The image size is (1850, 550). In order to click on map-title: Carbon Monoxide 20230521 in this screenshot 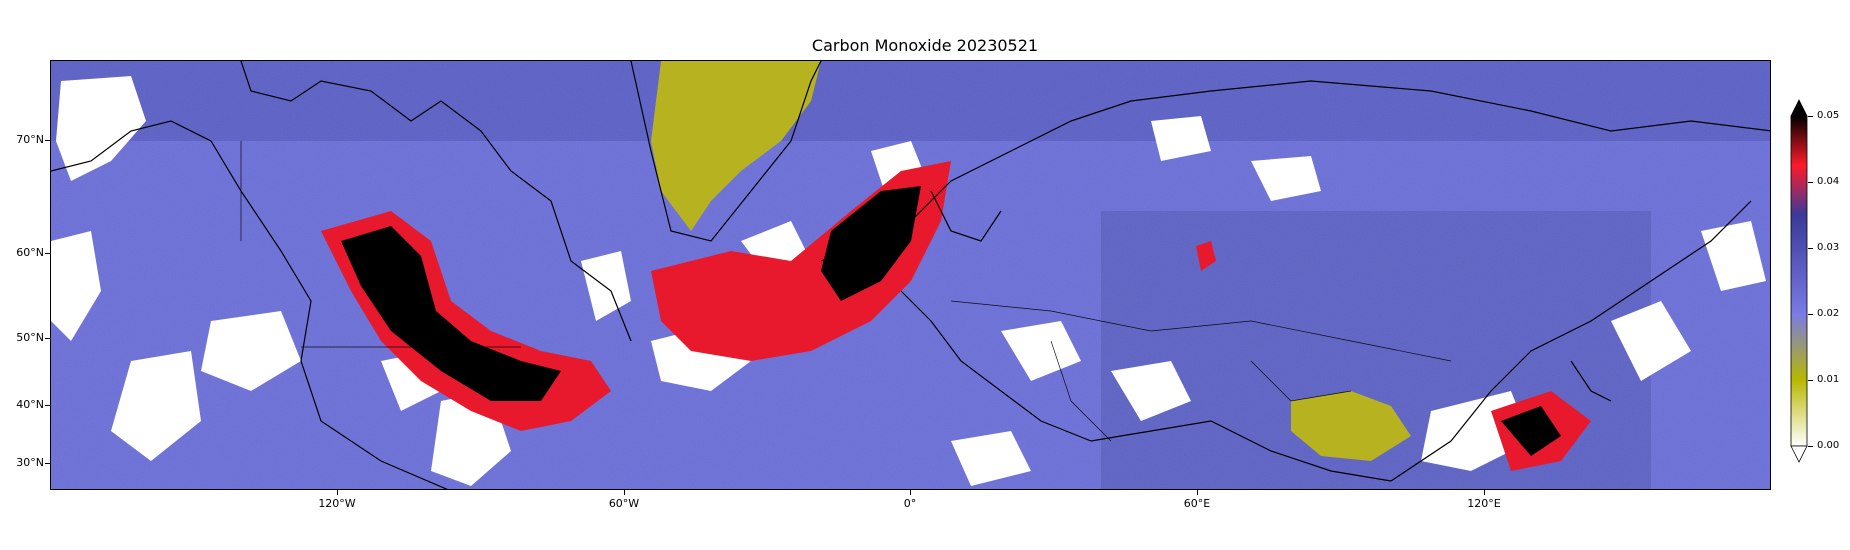, I will do `click(925, 45)`.